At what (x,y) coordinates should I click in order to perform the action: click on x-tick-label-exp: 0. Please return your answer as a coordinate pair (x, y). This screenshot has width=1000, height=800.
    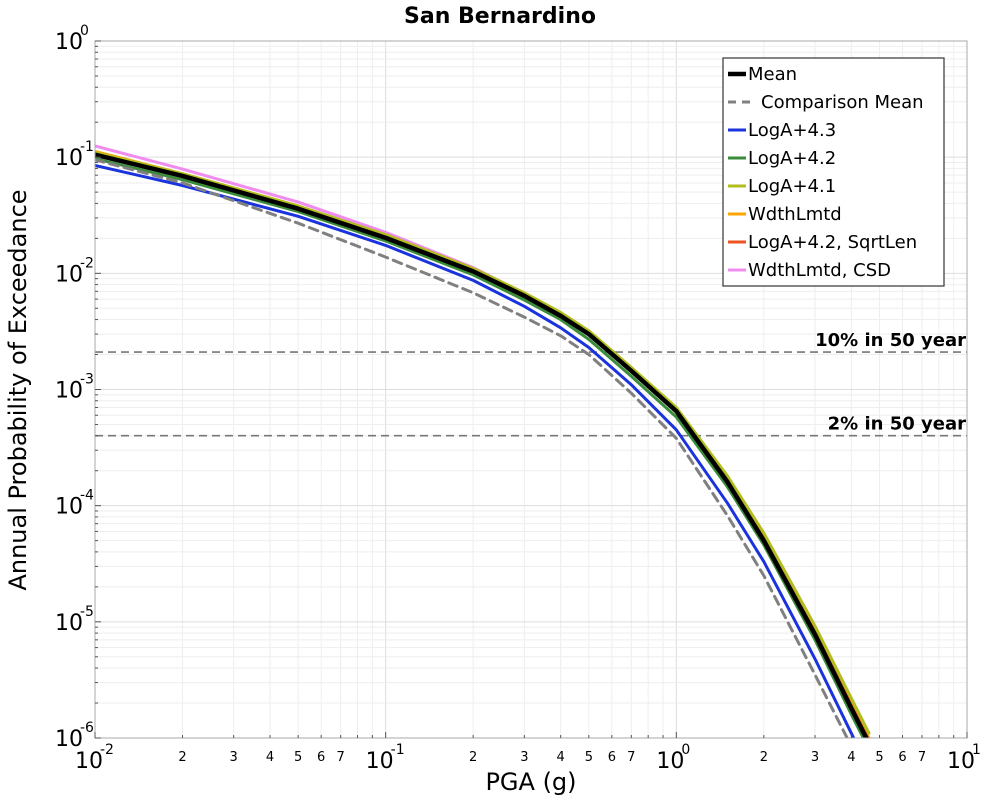
    Looking at the image, I should click on (685, 750).